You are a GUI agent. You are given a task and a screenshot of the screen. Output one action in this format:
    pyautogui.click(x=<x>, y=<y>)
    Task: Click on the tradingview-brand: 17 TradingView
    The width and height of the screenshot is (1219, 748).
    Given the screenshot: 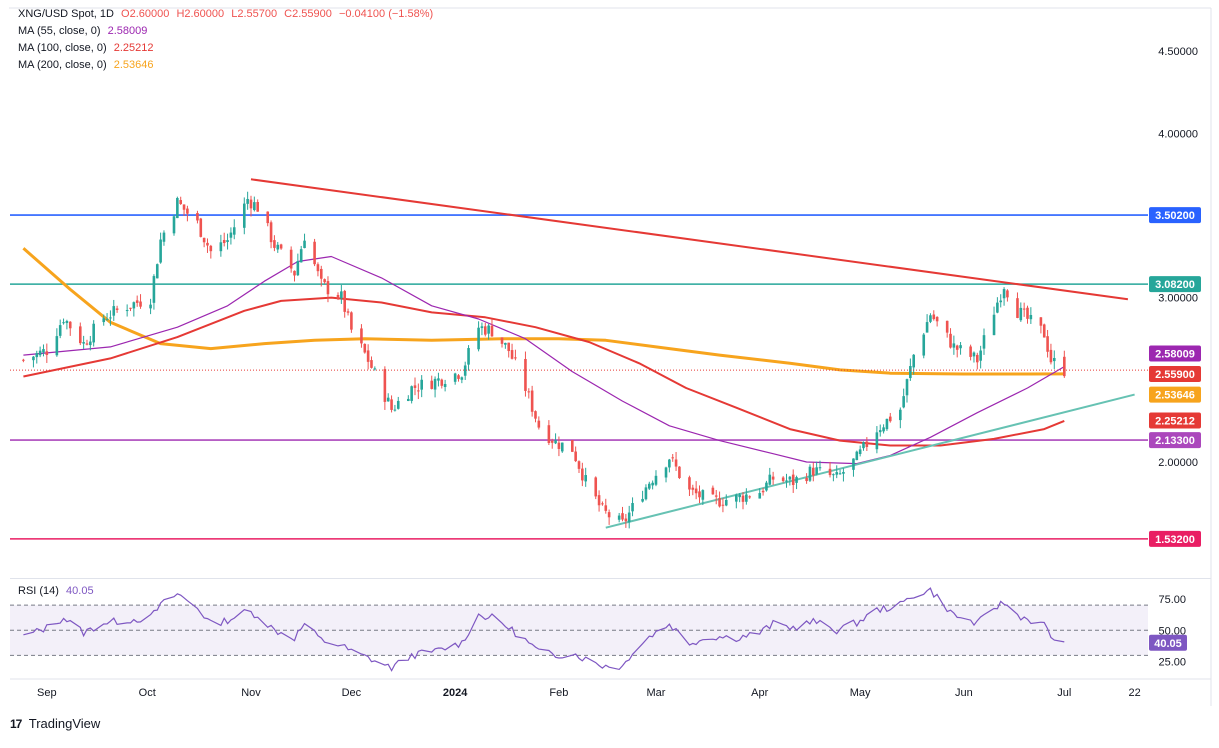 What is the action you would take?
    pyautogui.click(x=55, y=723)
    